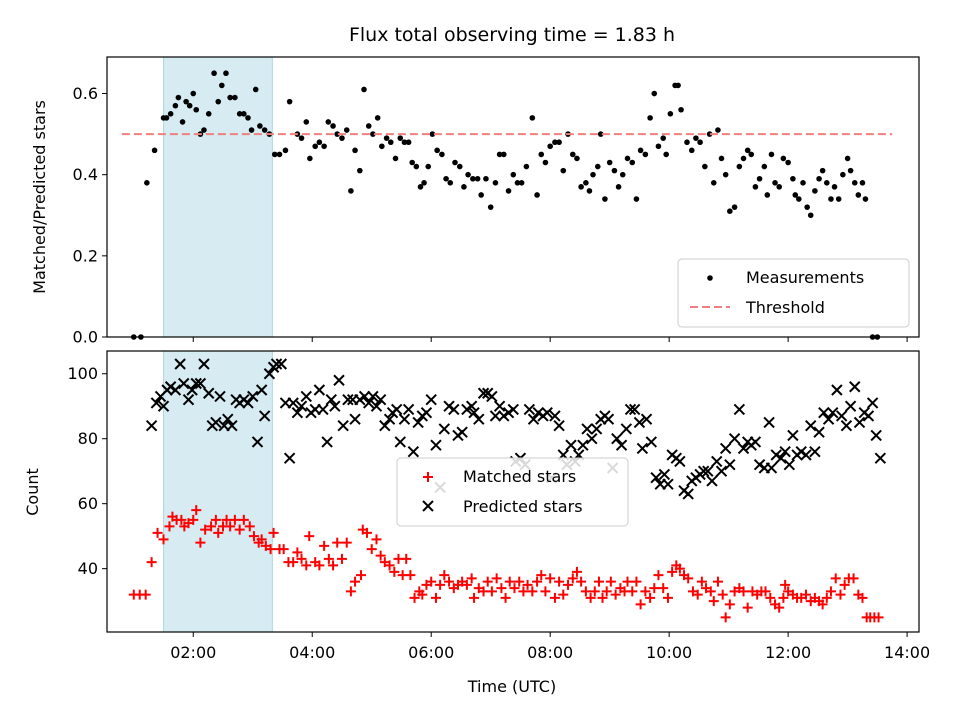 The width and height of the screenshot is (960, 720). Describe the element at coordinates (710, 278) in the screenshot. I see `legend-measurements-marker` at that location.